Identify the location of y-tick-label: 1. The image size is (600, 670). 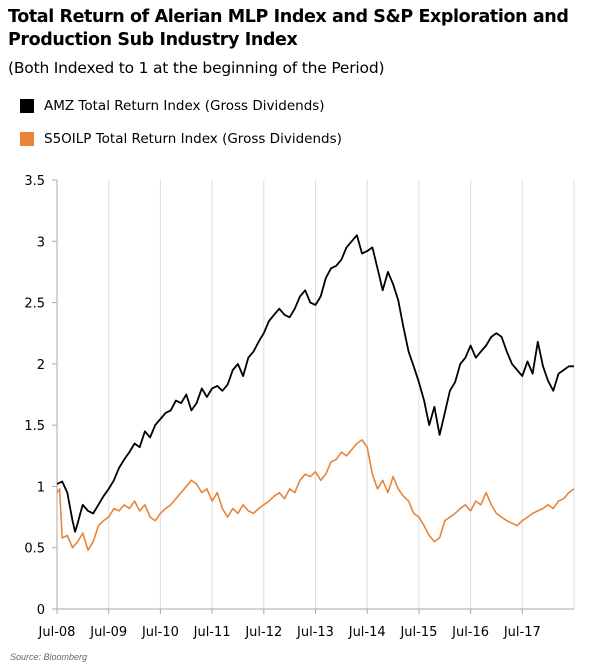
(41, 487).